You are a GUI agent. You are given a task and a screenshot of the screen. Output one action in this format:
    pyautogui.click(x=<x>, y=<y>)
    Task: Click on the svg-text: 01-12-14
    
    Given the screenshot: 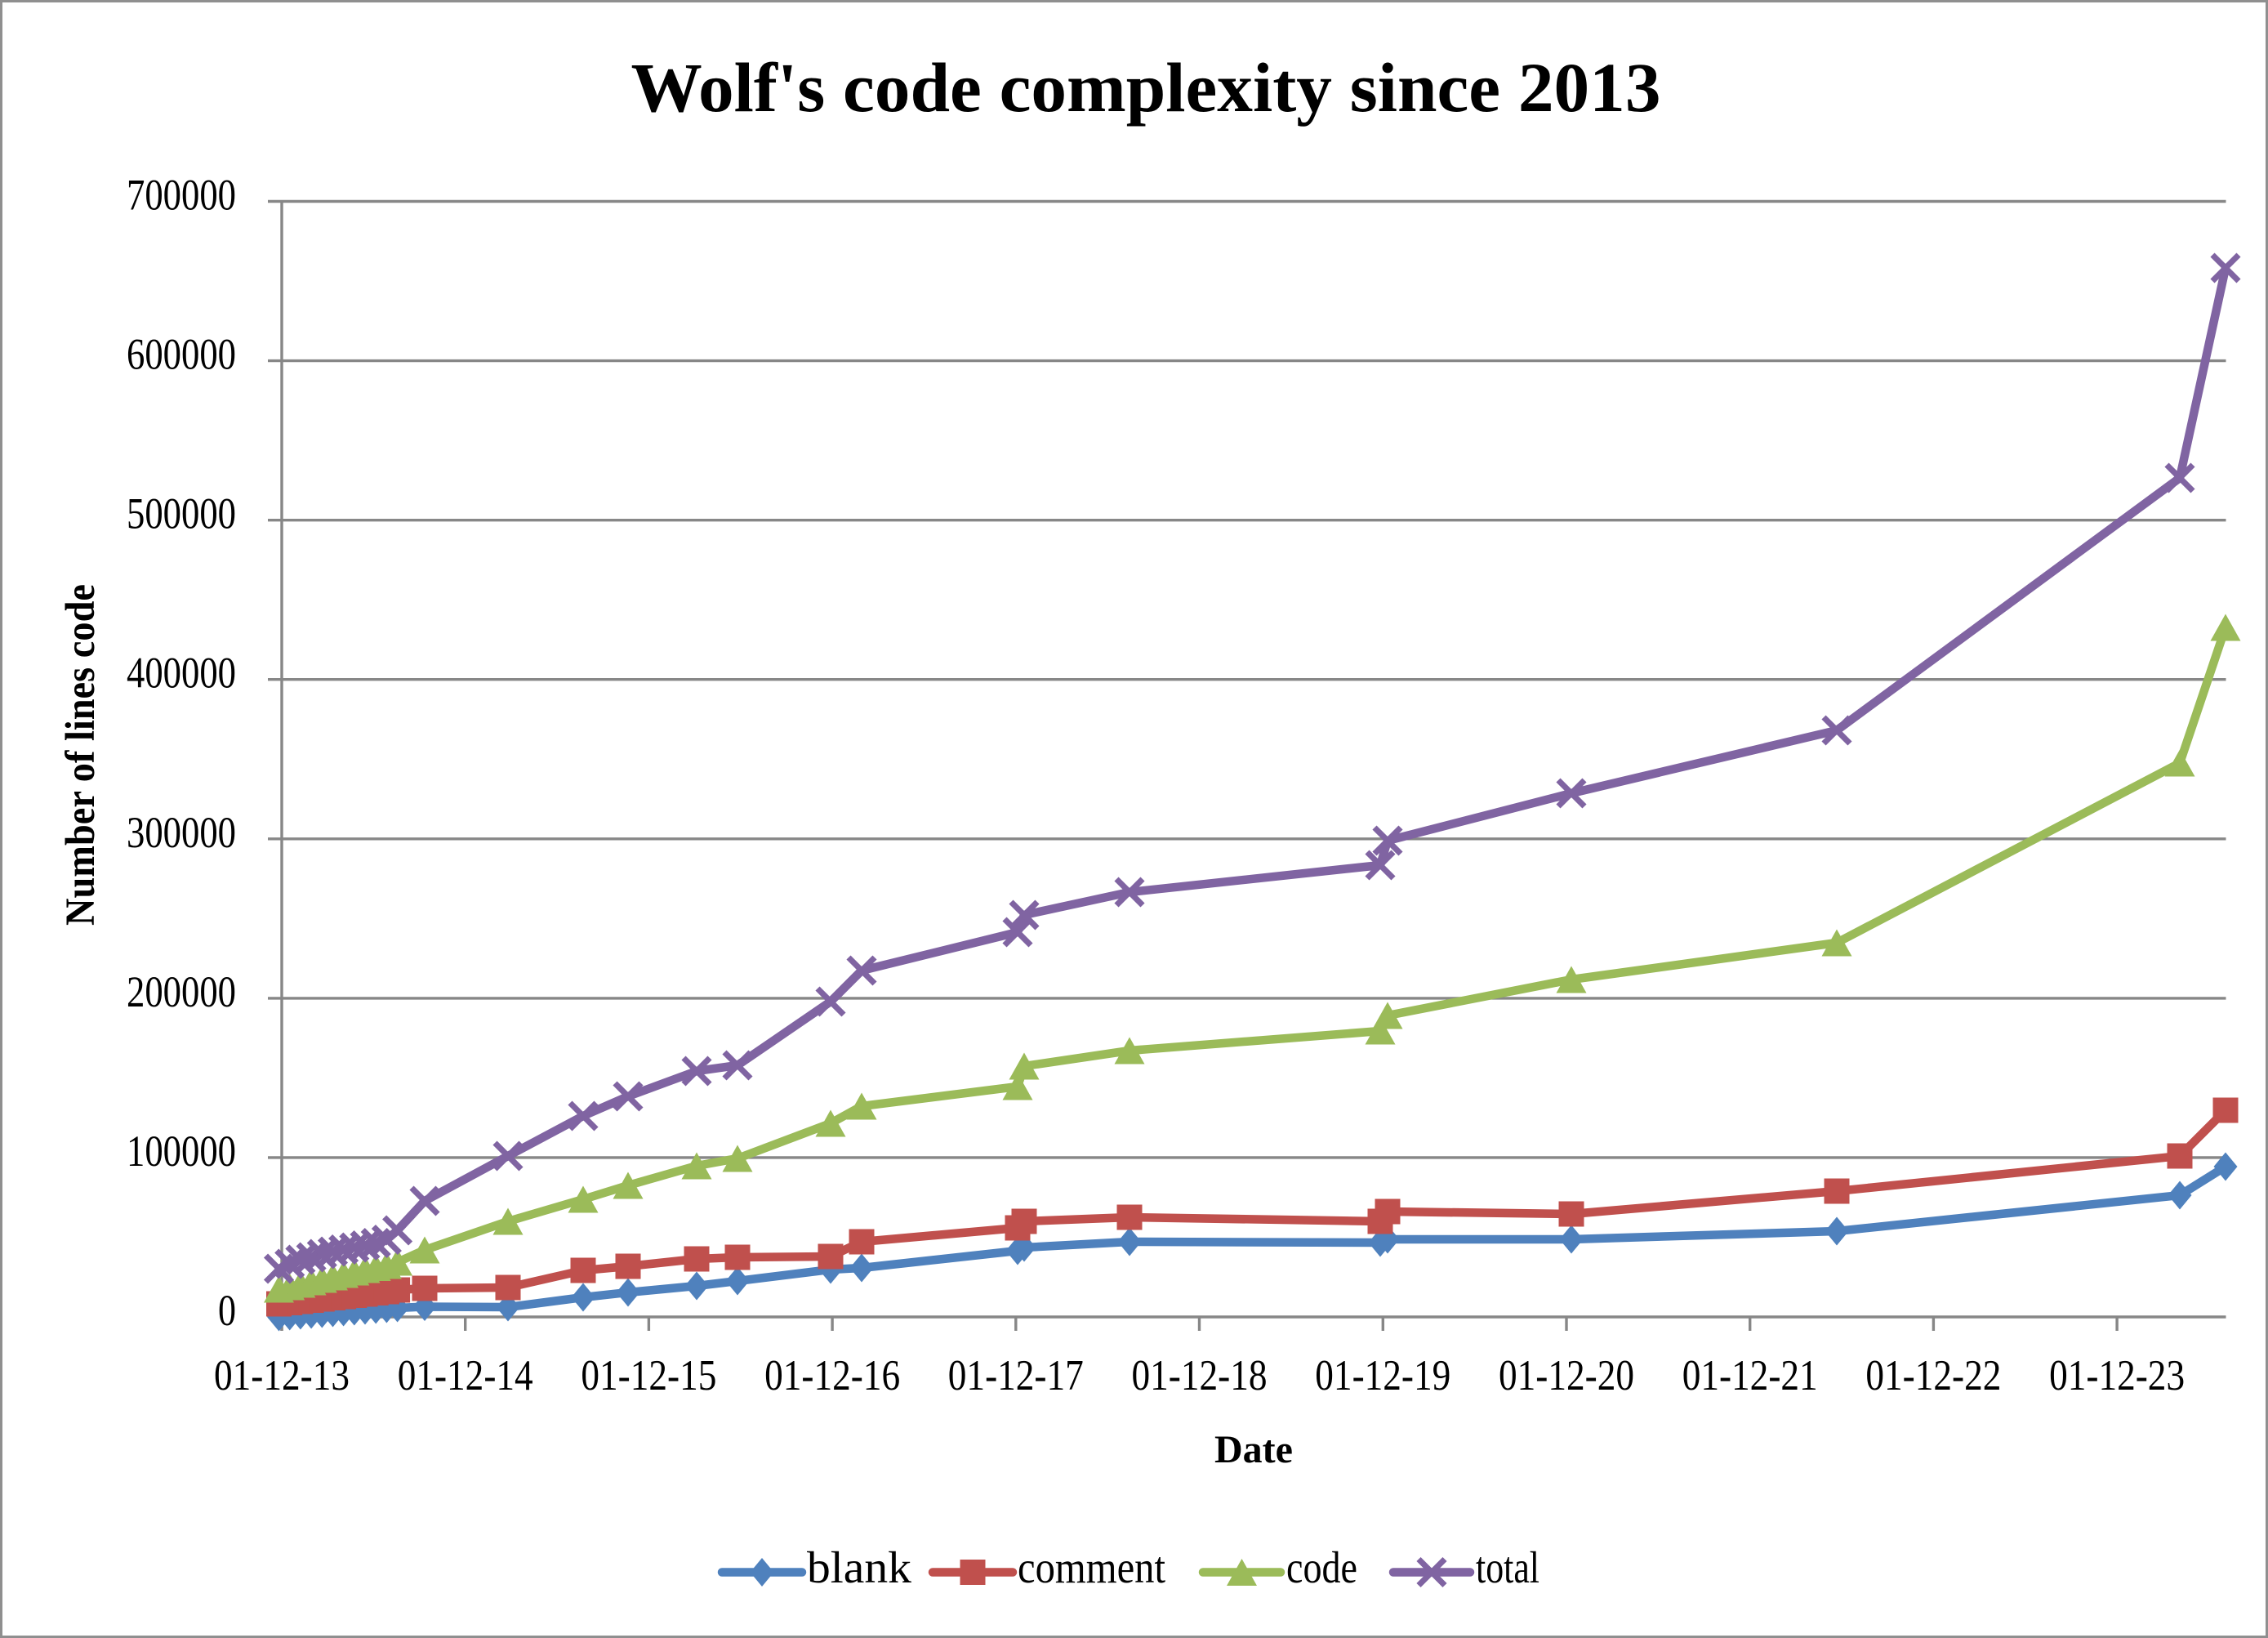 What is the action you would take?
    pyautogui.click(x=465, y=1375)
    